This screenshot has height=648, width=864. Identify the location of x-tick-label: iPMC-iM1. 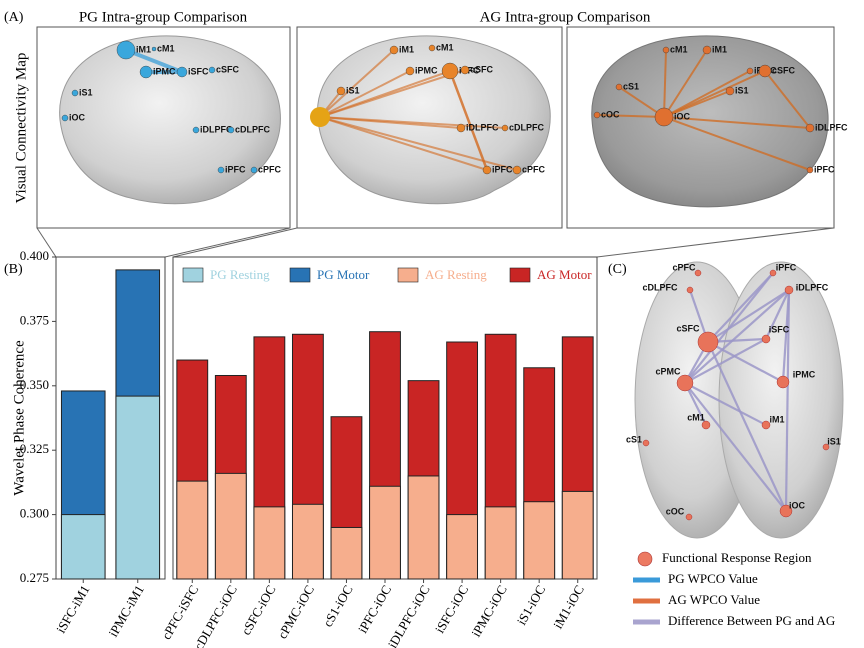
(126, 610).